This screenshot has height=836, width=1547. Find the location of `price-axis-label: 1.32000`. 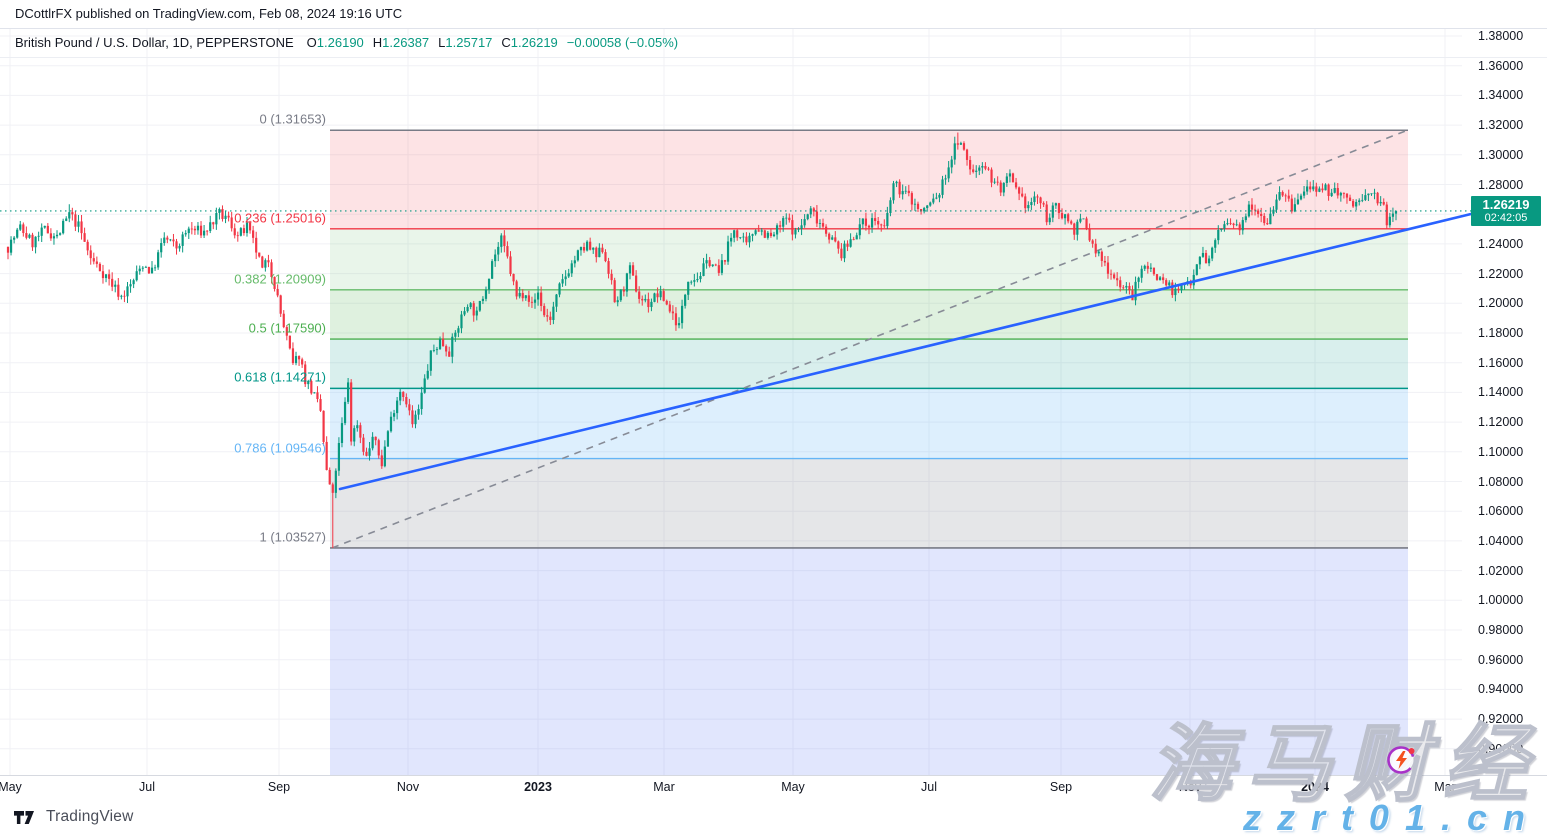

price-axis-label: 1.32000 is located at coordinates (1501, 125).